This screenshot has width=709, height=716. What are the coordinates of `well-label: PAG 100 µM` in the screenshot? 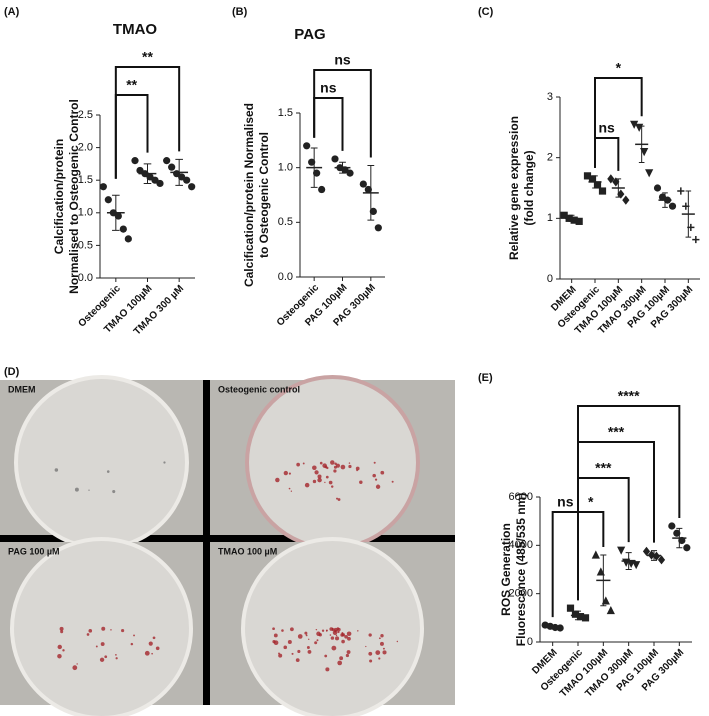 It's located at (34, 551).